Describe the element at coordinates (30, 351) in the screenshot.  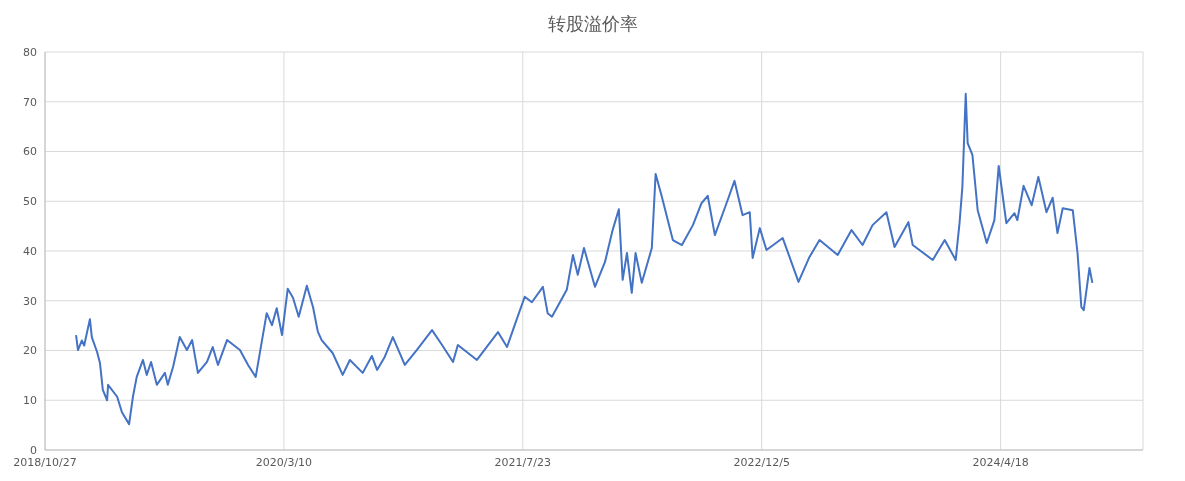
I see `y-tick-label: 20` at that location.